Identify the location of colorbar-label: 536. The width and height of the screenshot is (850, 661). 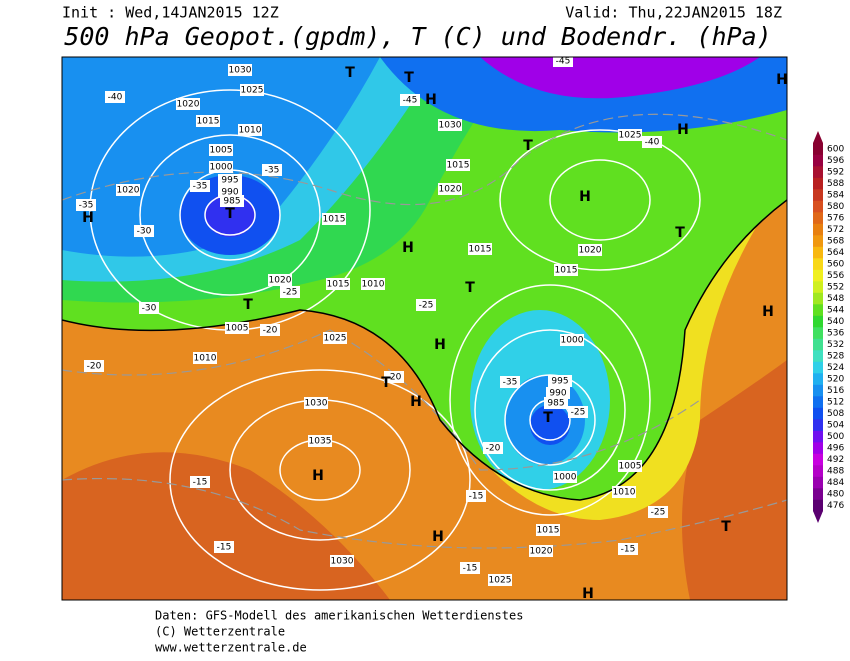
(835, 333).